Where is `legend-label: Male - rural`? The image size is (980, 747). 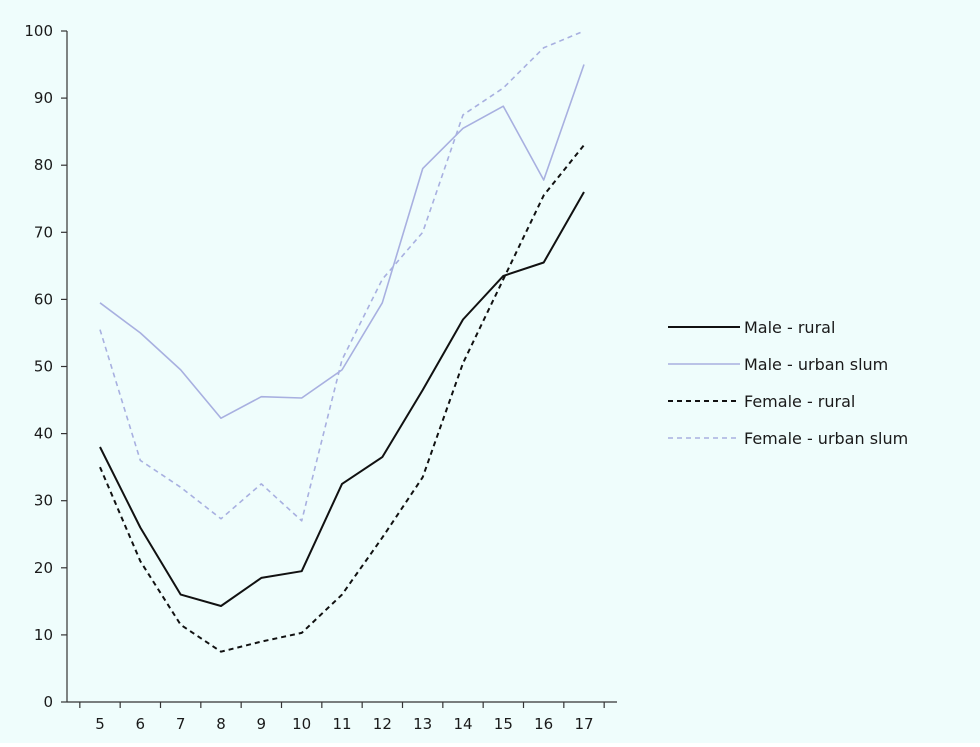 legend-label: Male - rural is located at coordinates (789, 327).